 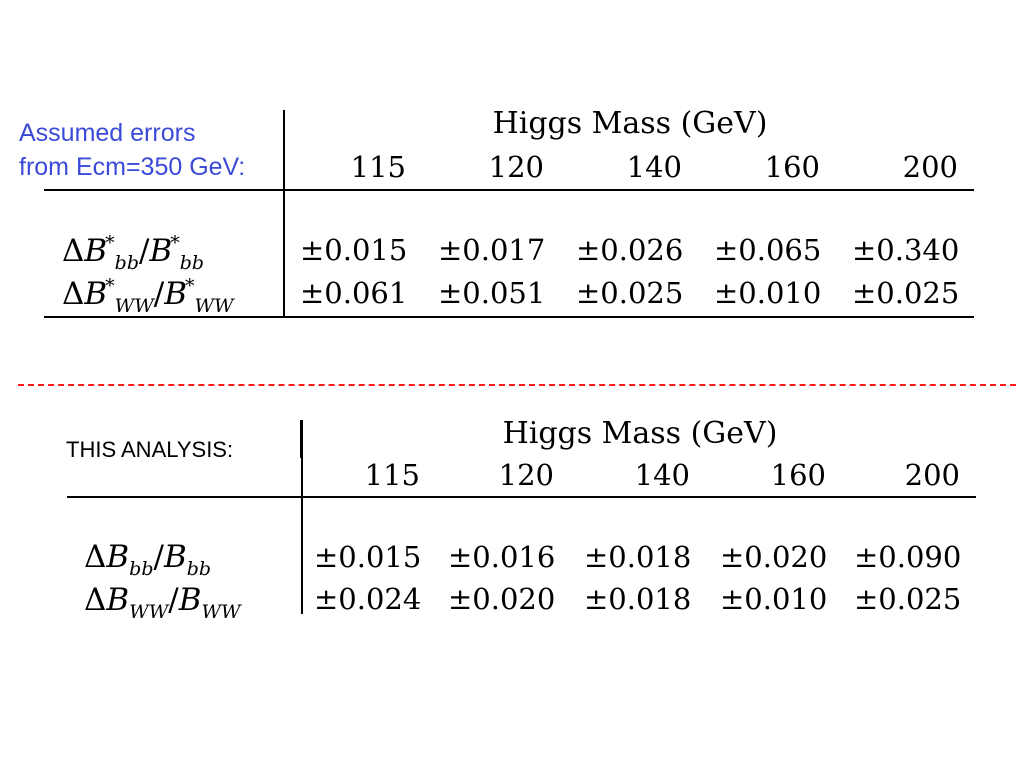 What do you see at coordinates (134, 306) in the screenshot?
I see `table1-row2-label-sub-1: WW` at bounding box center [134, 306].